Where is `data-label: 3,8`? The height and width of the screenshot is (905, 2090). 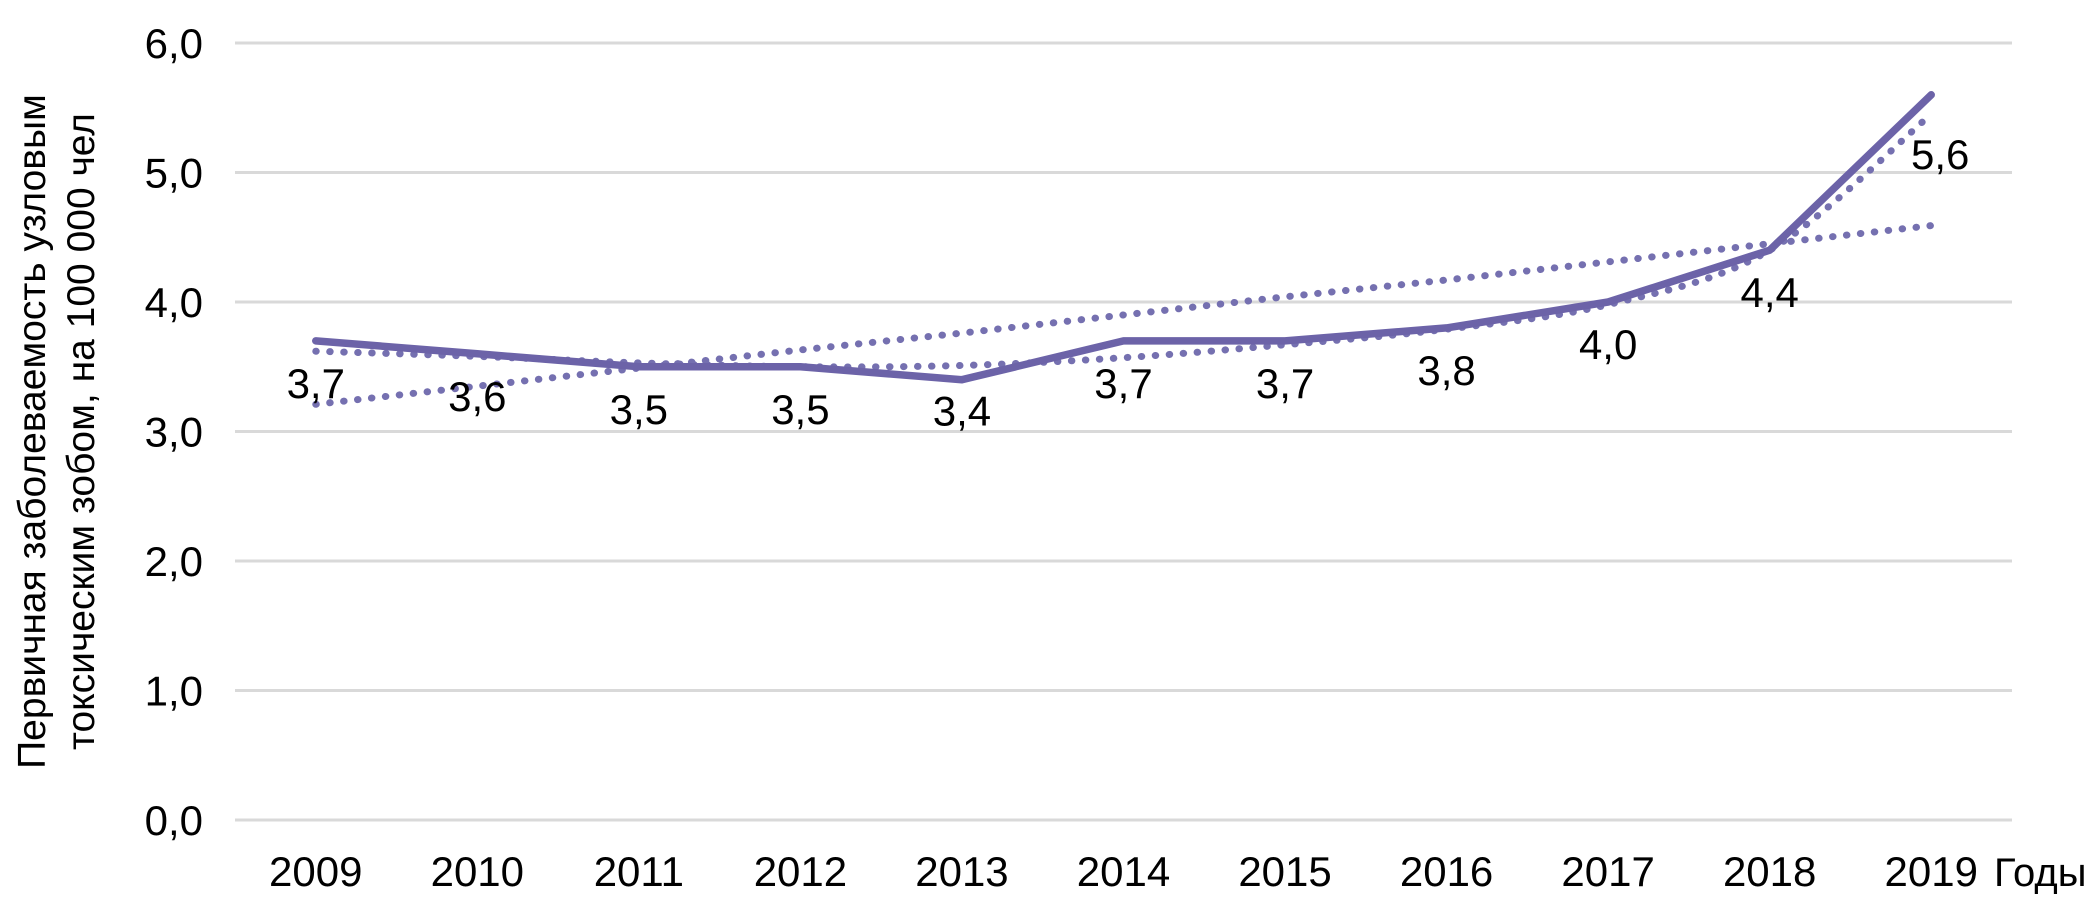 data-label: 3,8 is located at coordinates (1446, 370).